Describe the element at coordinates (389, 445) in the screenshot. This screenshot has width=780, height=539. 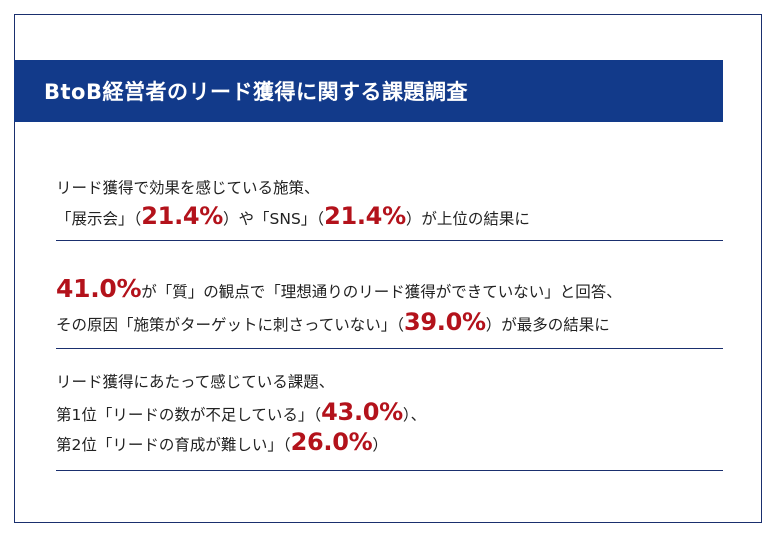
I see `finding-3-line-3: 第2位「リードの育成が難しい」（ 26.0% ）` at that location.